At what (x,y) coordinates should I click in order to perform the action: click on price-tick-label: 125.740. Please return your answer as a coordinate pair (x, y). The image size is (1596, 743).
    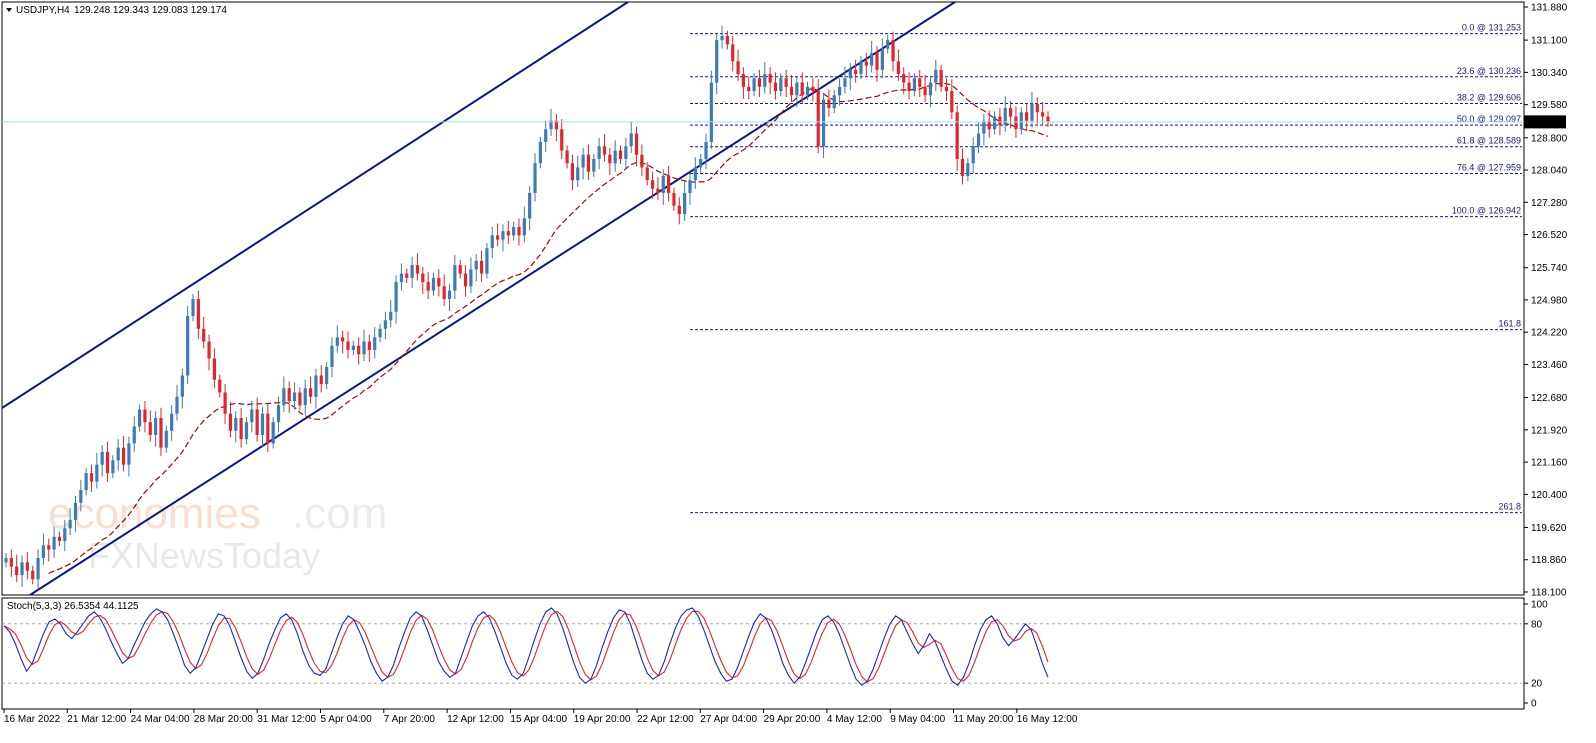
    Looking at the image, I should click on (1549, 268).